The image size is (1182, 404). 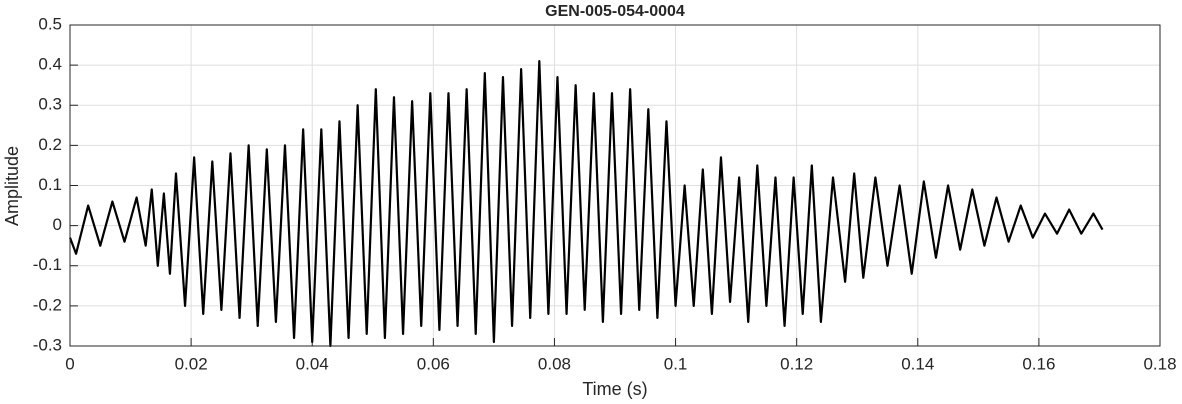 What do you see at coordinates (796, 363) in the screenshot?
I see `x-tick-label: 0.12` at bounding box center [796, 363].